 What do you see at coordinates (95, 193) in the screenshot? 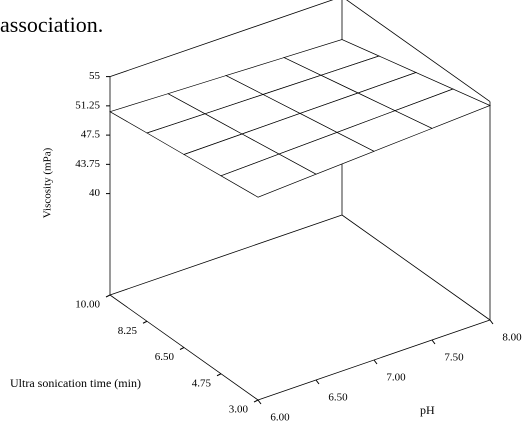
I see `z-tick-label: 40` at bounding box center [95, 193].